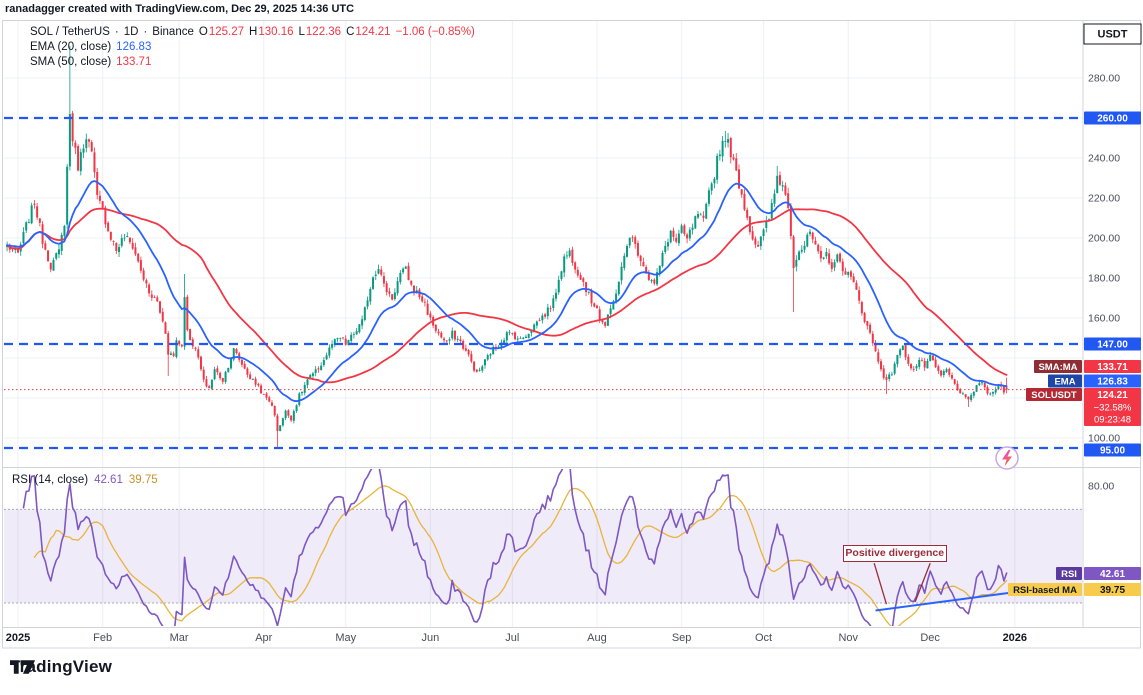 The width and height of the screenshot is (1143, 695). I want to click on svg-text: 260.00, so click(1112, 119).